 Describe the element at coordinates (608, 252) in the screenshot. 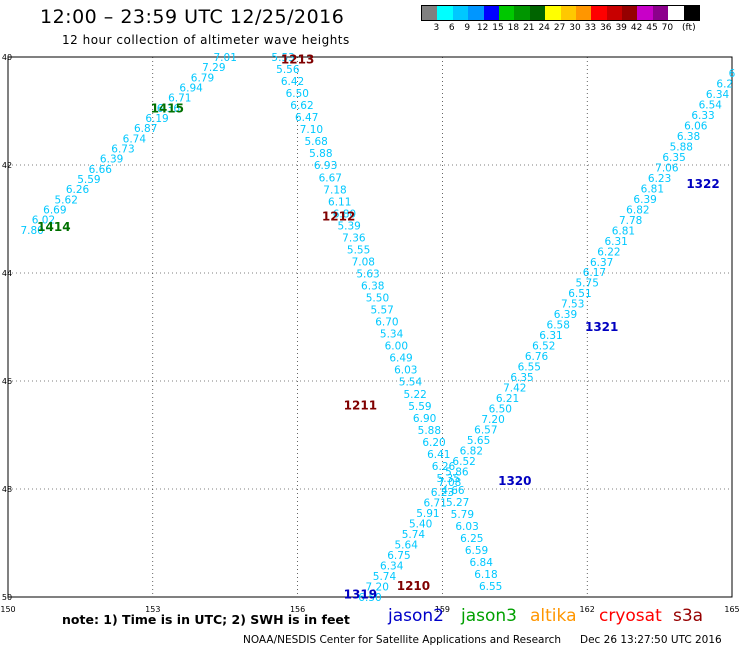

I see `wave-height-value: 6.22` at that location.